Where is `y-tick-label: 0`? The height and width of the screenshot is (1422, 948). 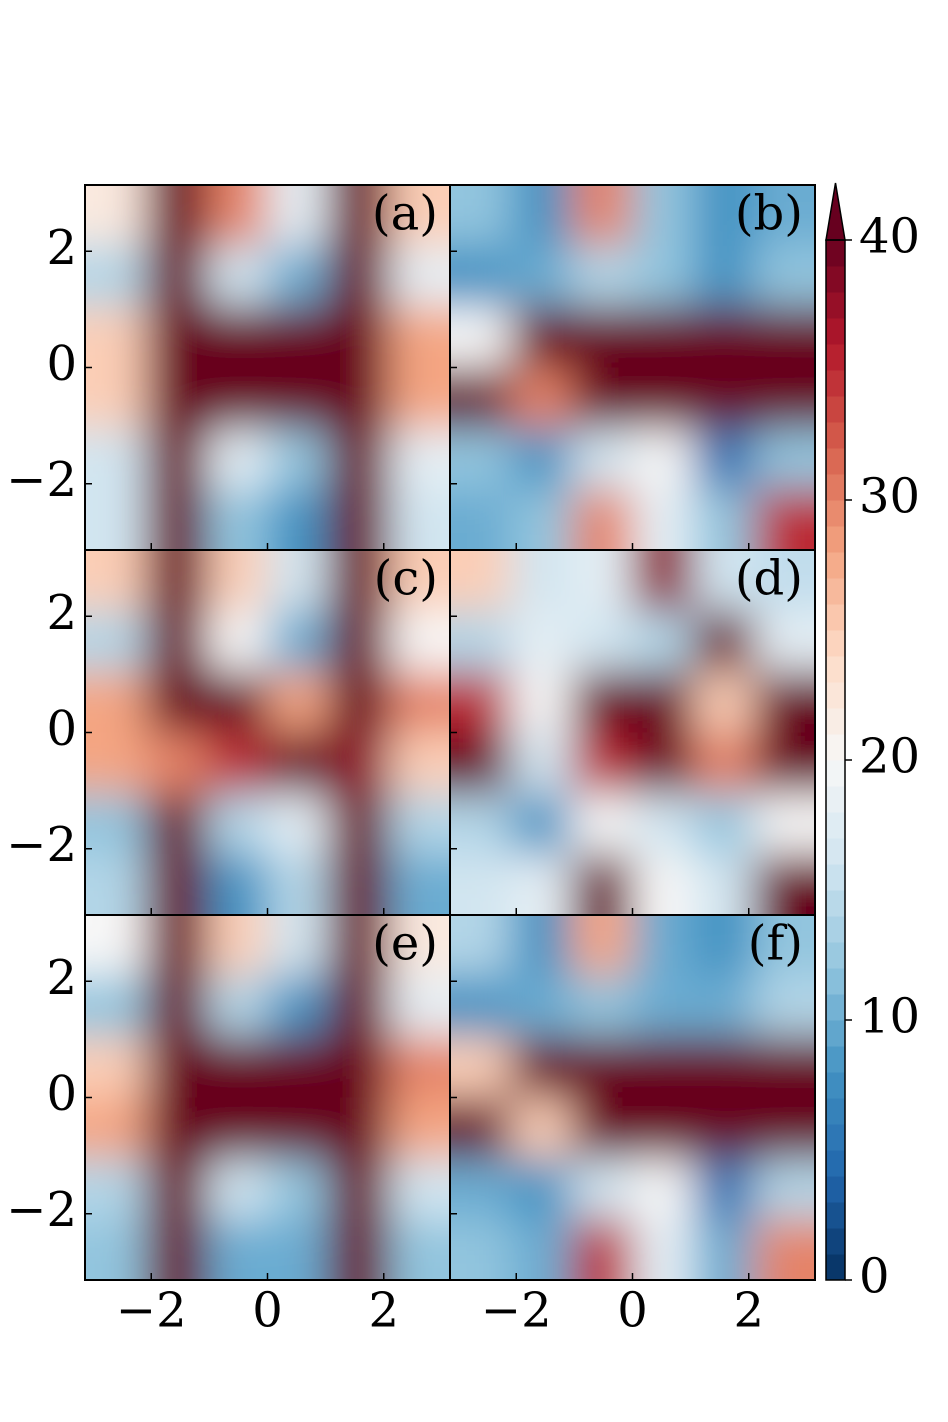 y-tick-label: 0 is located at coordinates (61, 364).